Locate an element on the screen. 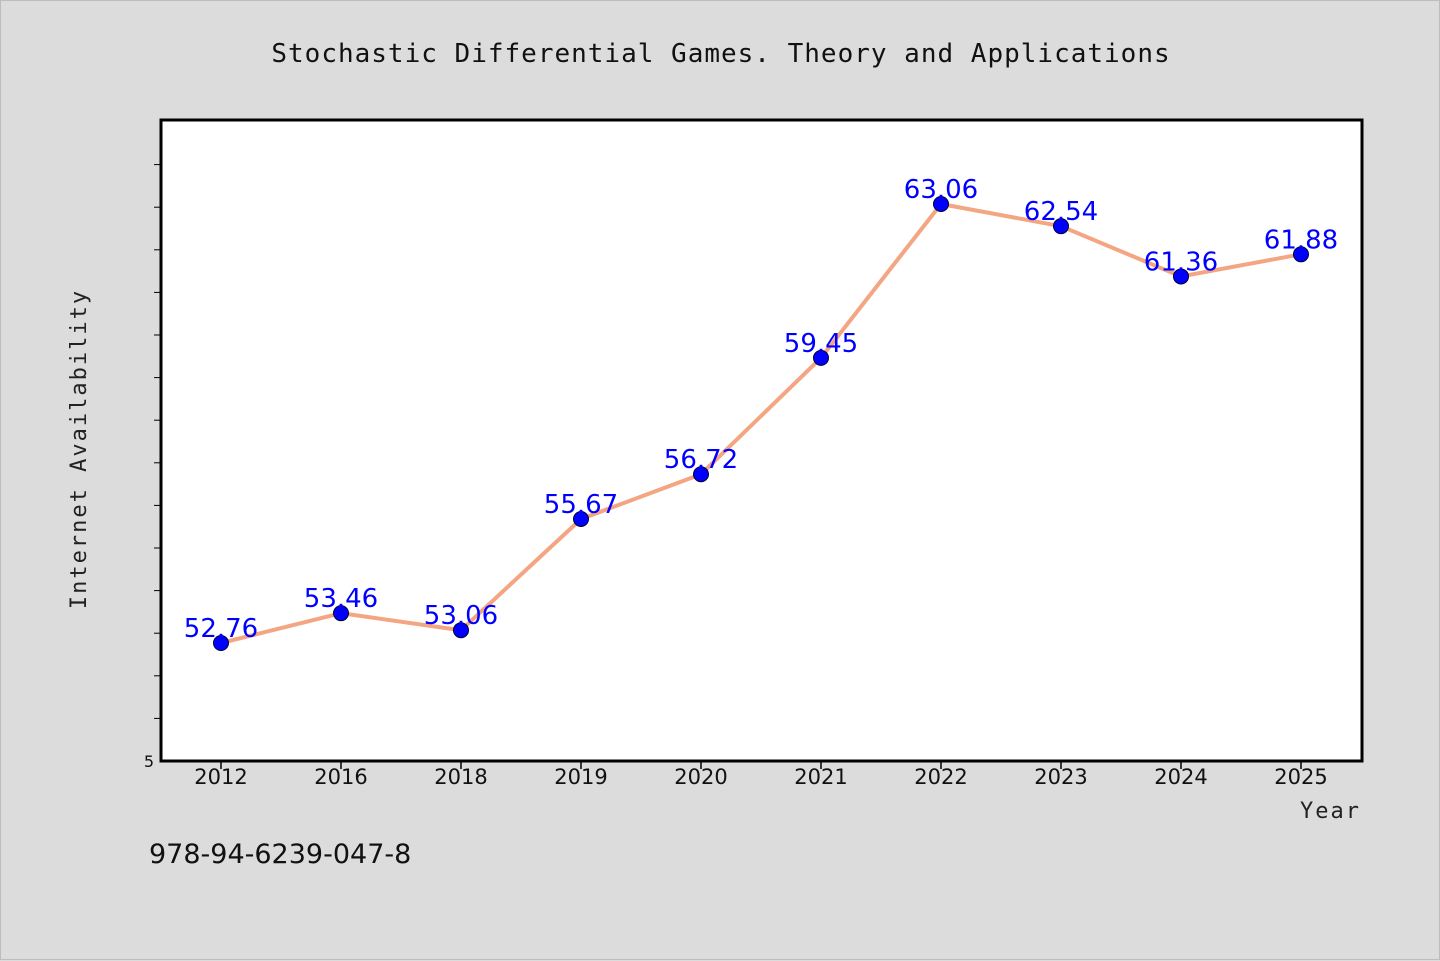  data-label: 61.36 is located at coordinates (1181, 262).